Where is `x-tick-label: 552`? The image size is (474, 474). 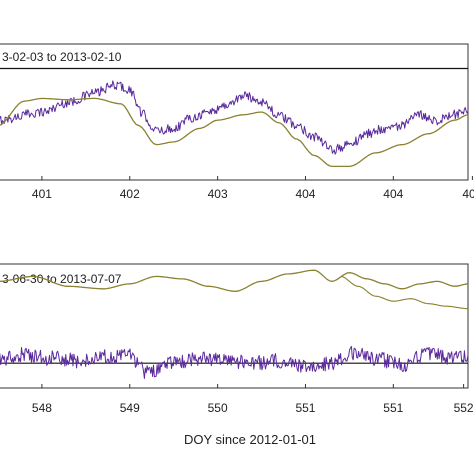
x-tick-label: 552 is located at coordinates (464, 408).